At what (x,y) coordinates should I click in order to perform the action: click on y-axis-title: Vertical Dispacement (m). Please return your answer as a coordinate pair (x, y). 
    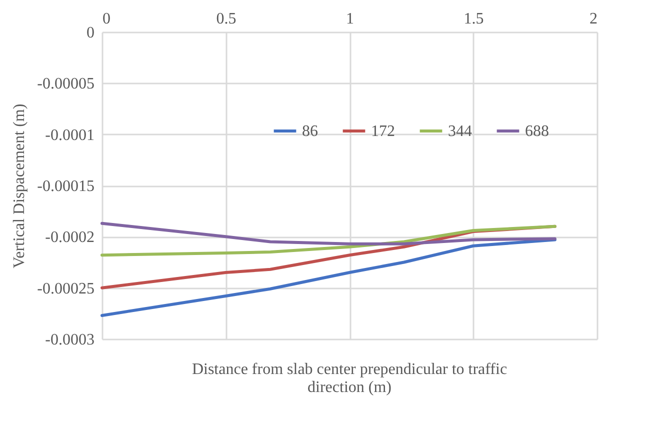
    Looking at the image, I should click on (19, 186).